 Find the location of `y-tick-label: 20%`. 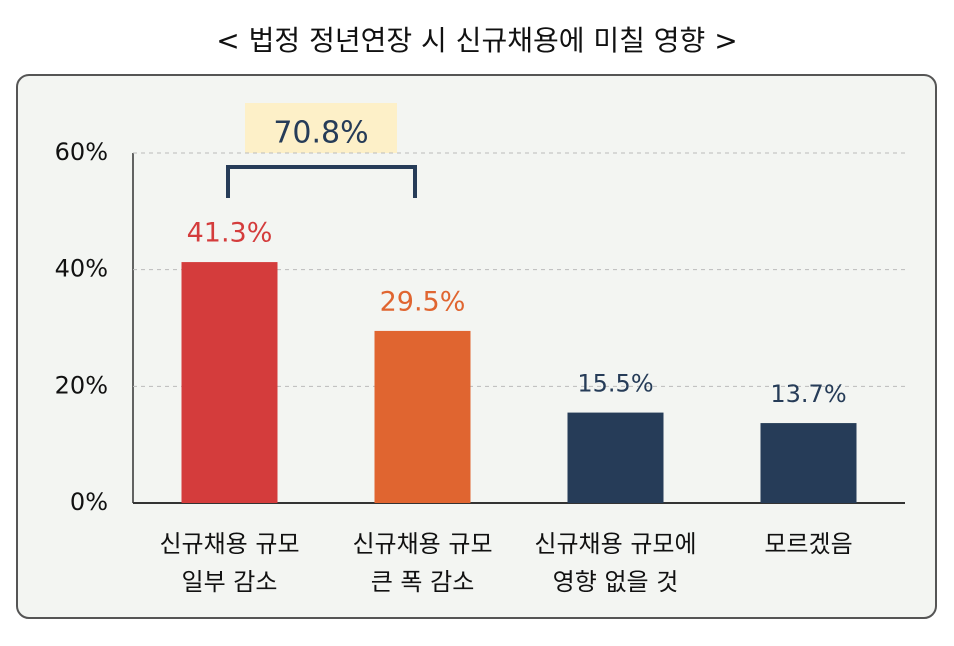

y-tick-label: 20% is located at coordinates (81, 385).